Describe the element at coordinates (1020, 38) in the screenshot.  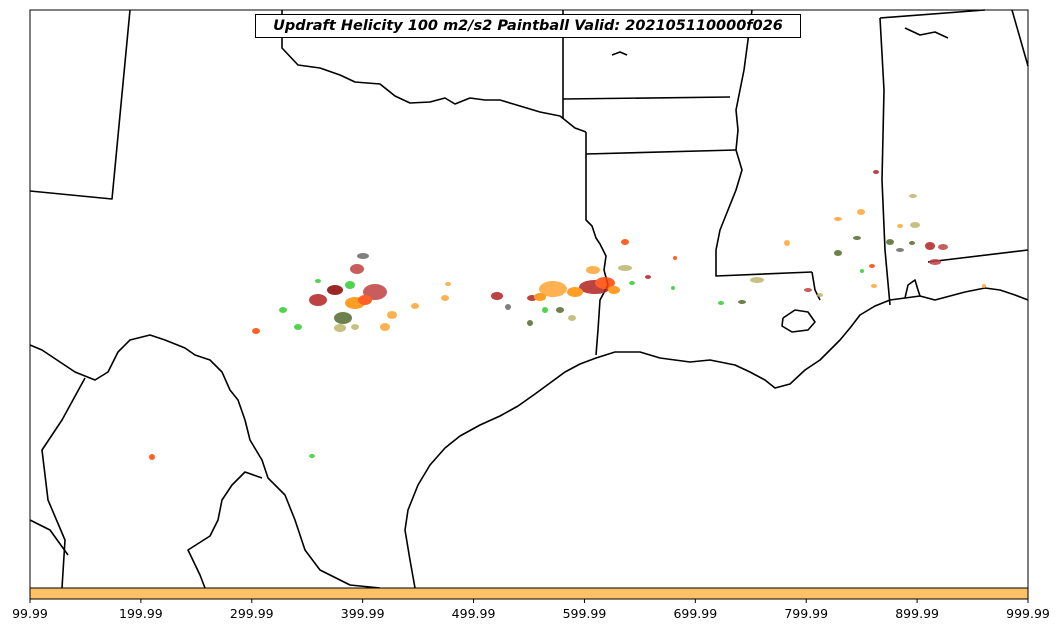
I see `ga-border` at that location.